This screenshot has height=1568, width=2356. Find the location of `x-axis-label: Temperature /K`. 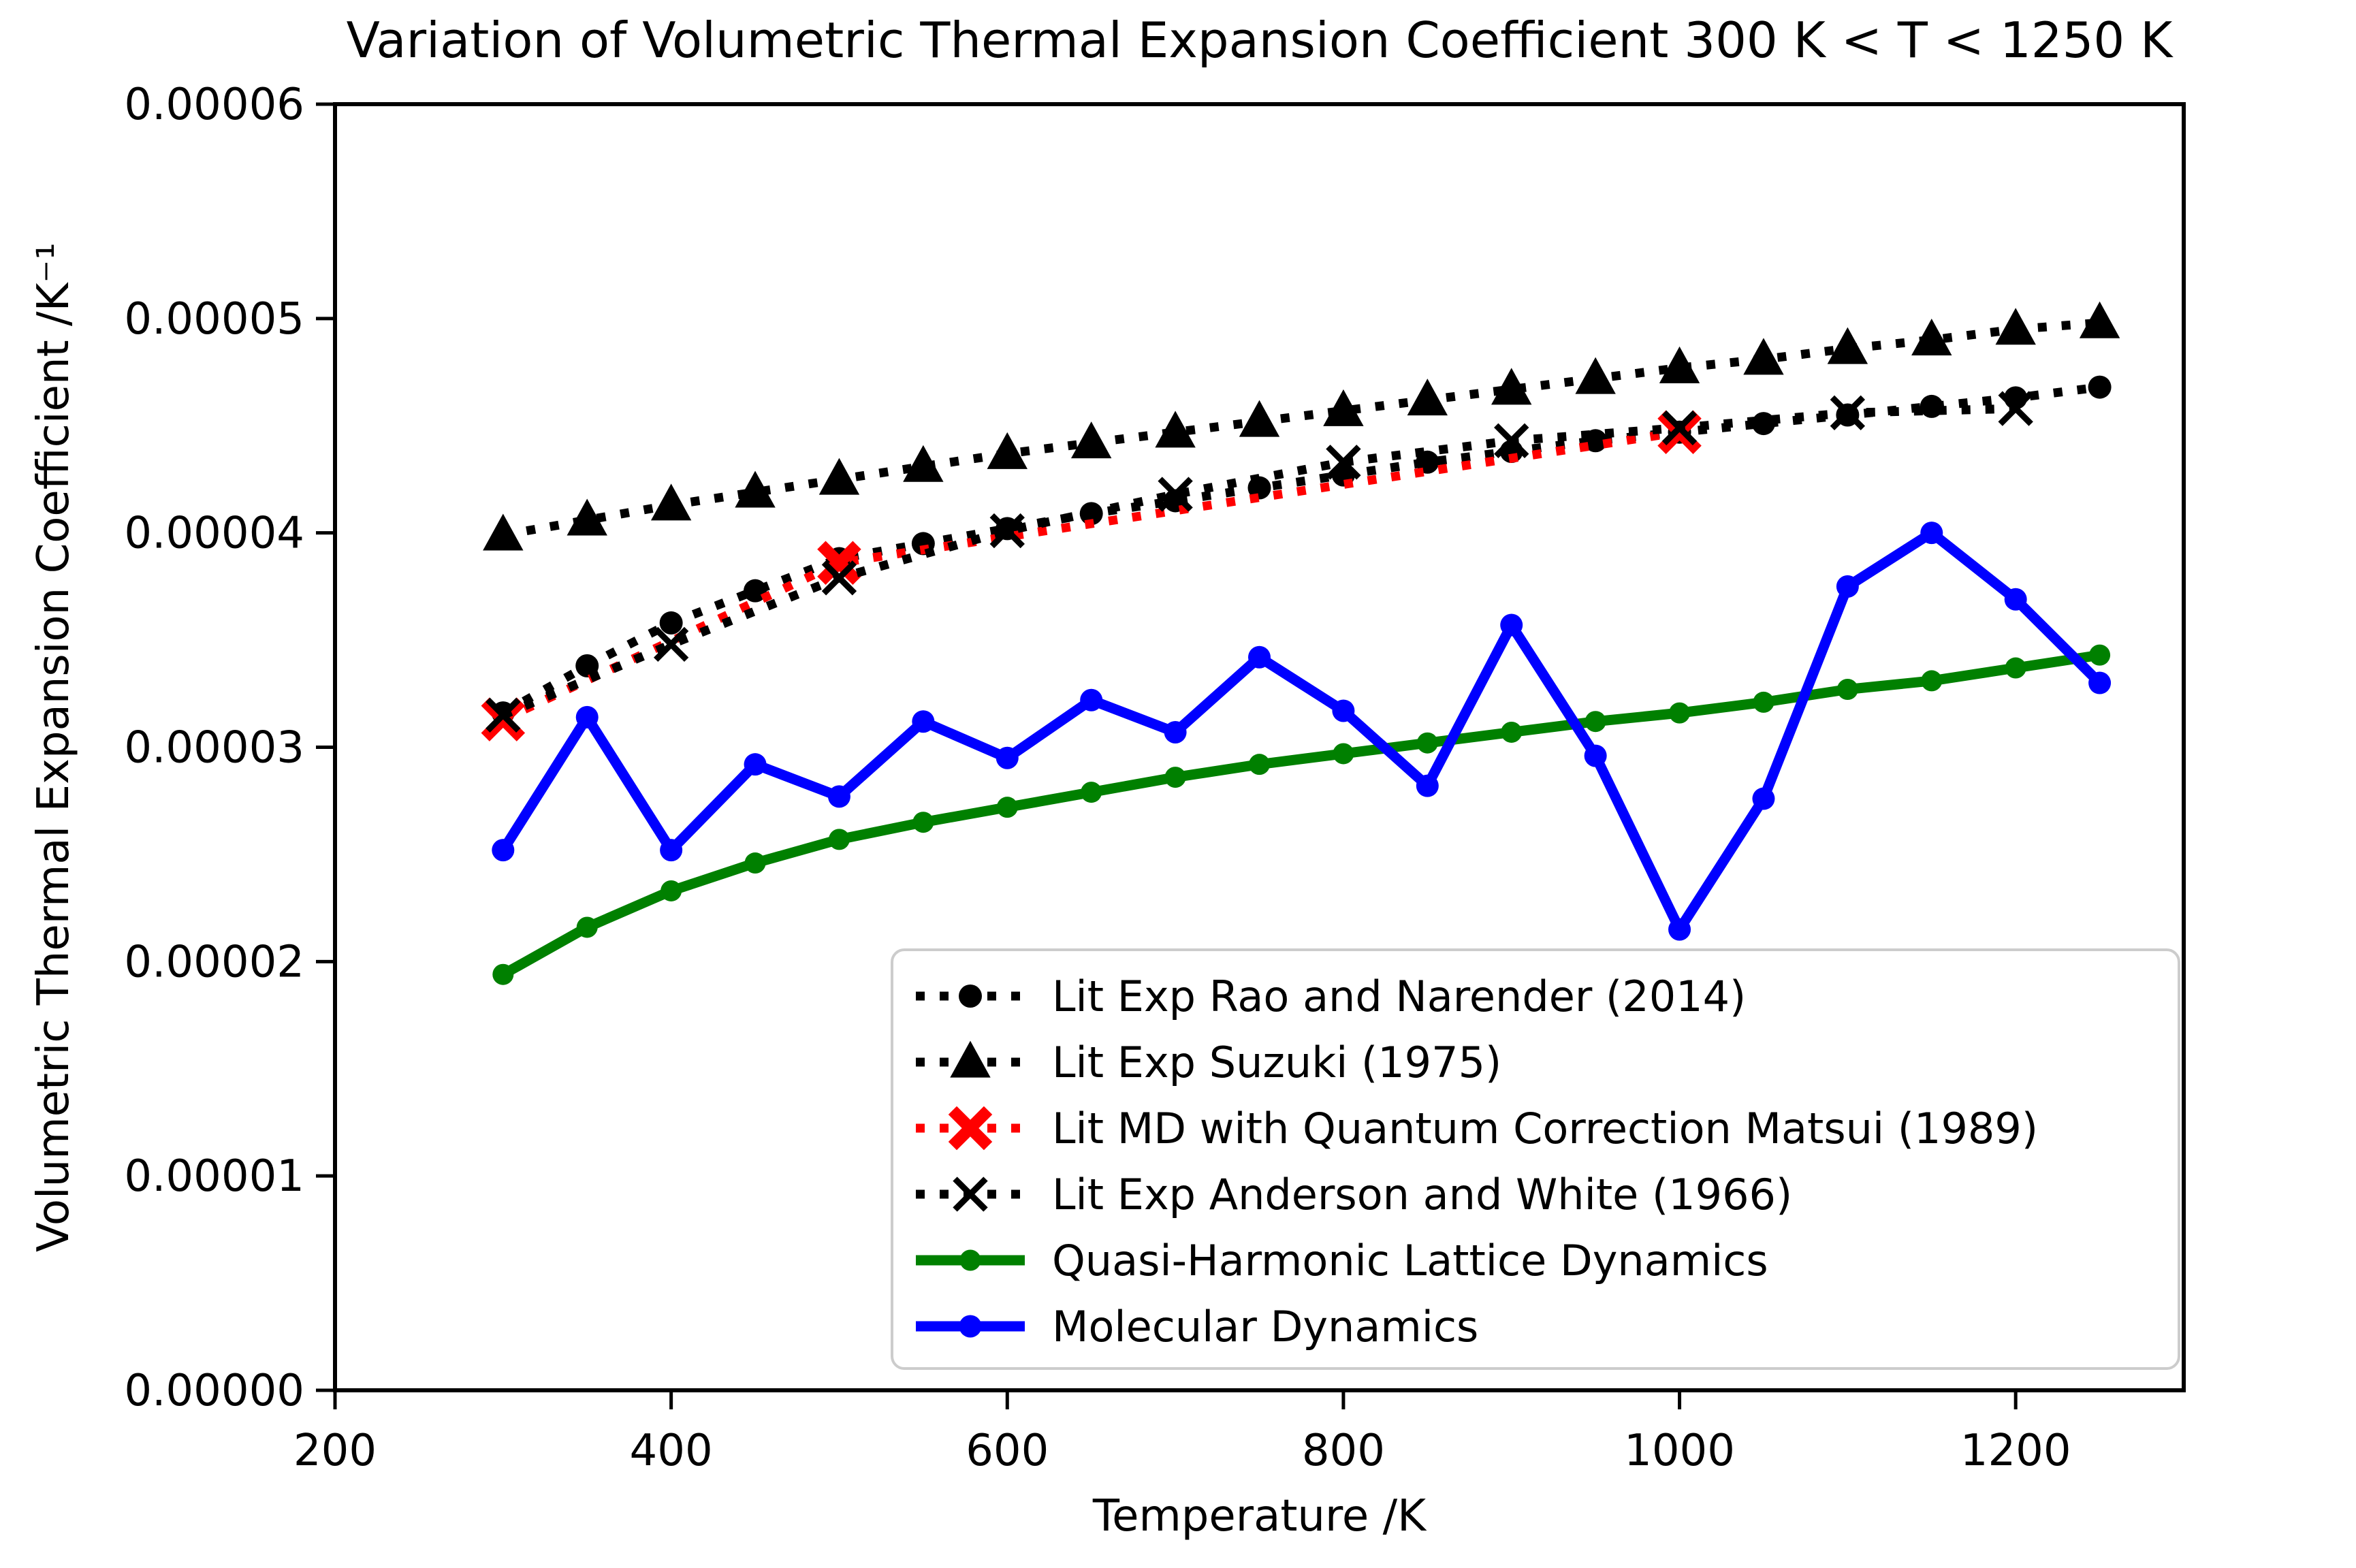

x-axis-label: Temperature /K is located at coordinates (1259, 1516).